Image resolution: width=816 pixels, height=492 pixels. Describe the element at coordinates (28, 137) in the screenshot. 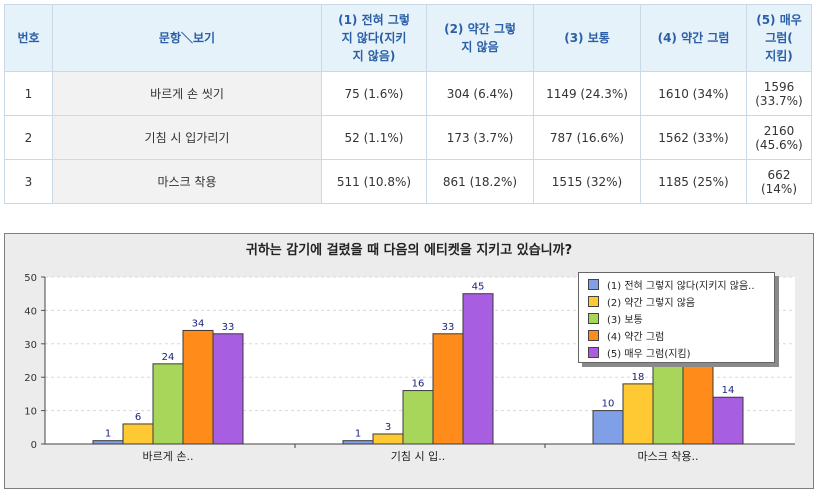

I see `row-no: 2` at that location.